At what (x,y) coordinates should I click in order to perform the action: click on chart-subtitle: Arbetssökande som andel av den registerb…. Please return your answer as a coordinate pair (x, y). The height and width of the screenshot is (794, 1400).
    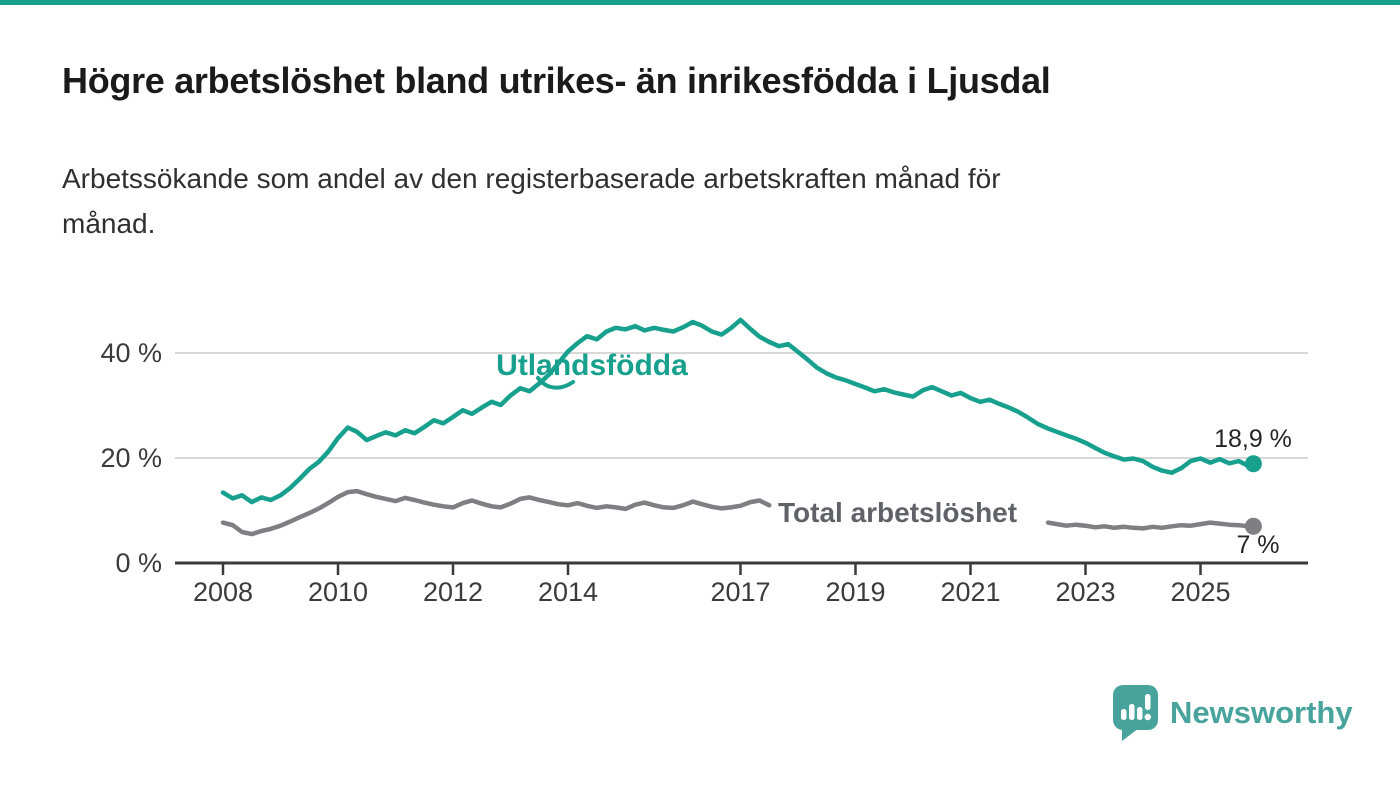
    Looking at the image, I should click on (702, 201).